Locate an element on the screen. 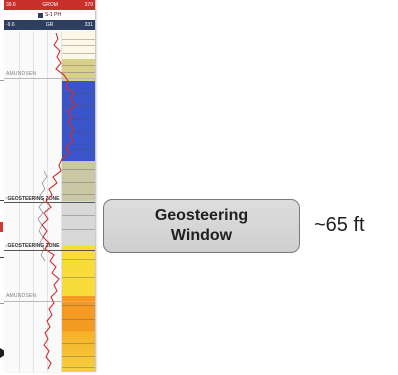 The width and height of the screenshot is (398, 375). log-header-well-row: S-1 PH is located at coordinates (49, 15).